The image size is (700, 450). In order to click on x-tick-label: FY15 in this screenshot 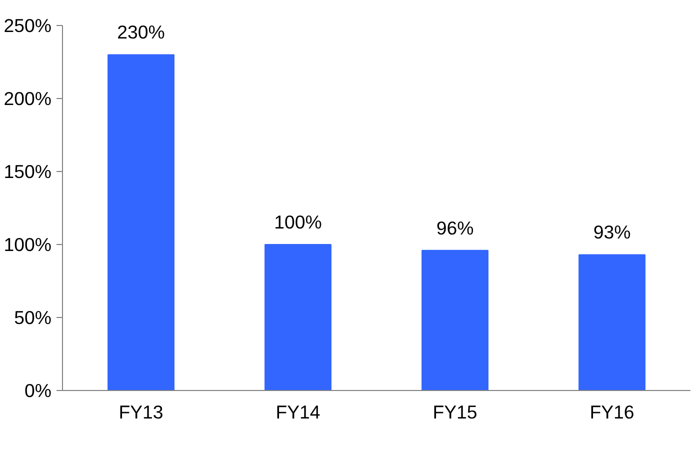, I will do `click(455, 412)`.